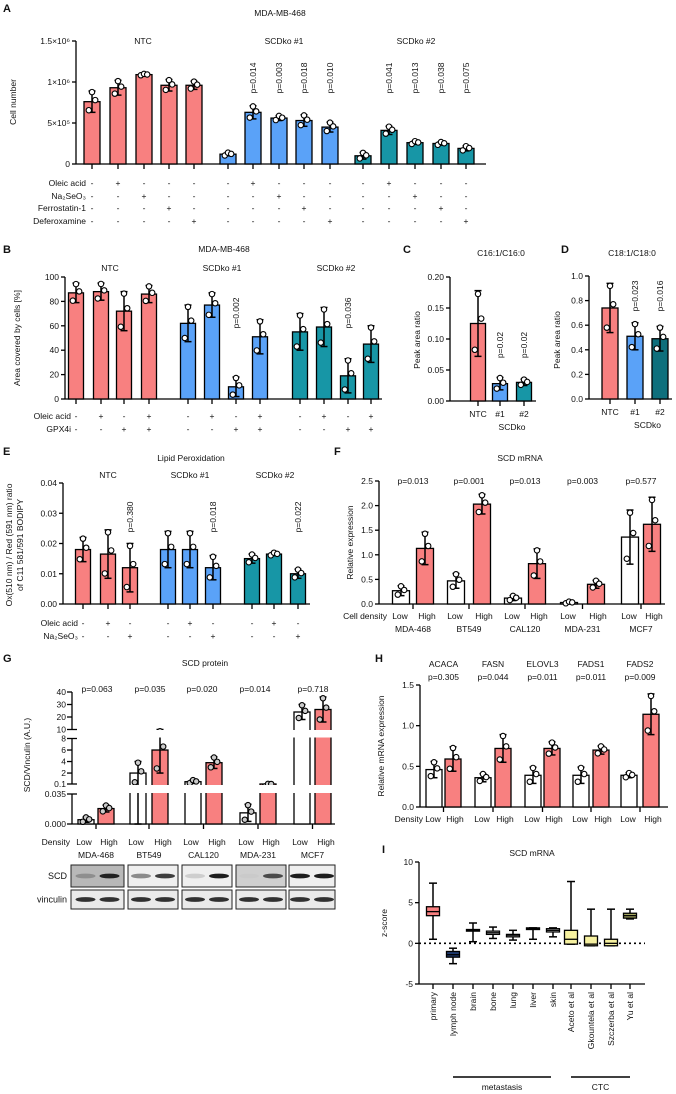  Describe the element at coordinates (304, 77) in the screenshot. I see `p-value-label: p=0.018` at that location.